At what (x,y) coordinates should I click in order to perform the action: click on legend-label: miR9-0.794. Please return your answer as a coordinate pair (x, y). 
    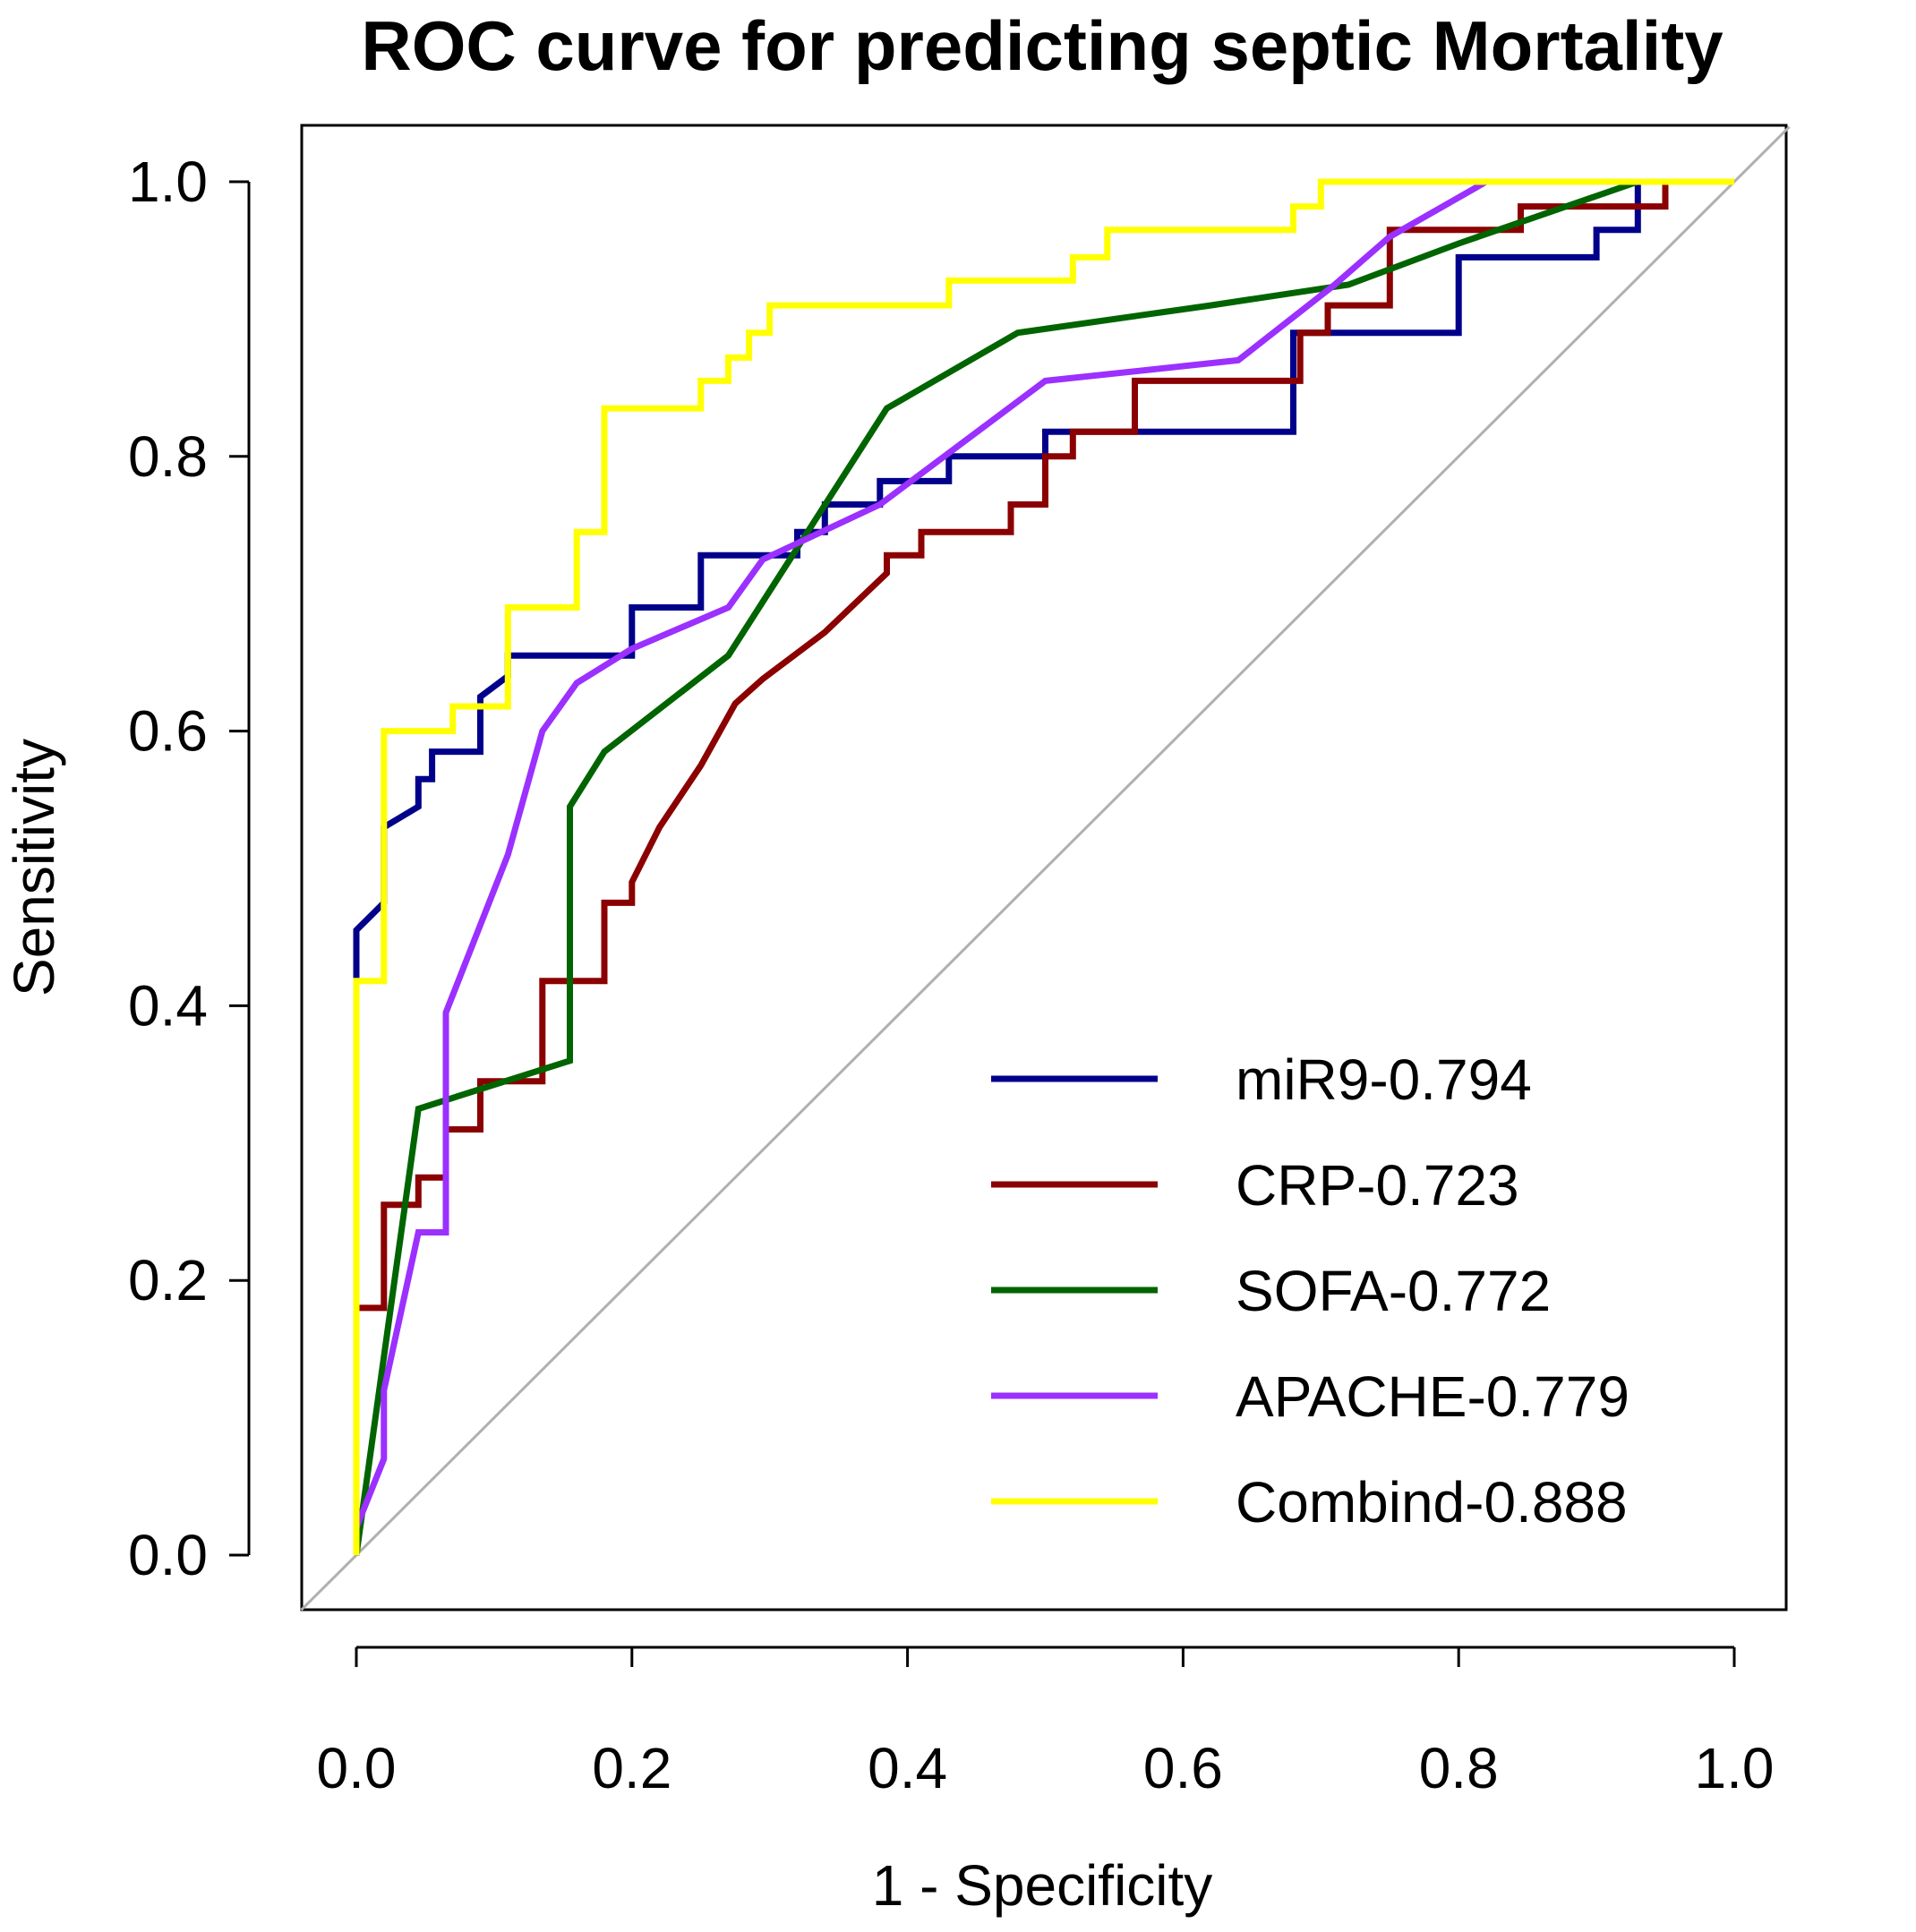
    Looking at the image, I should click on (1384, 1079).